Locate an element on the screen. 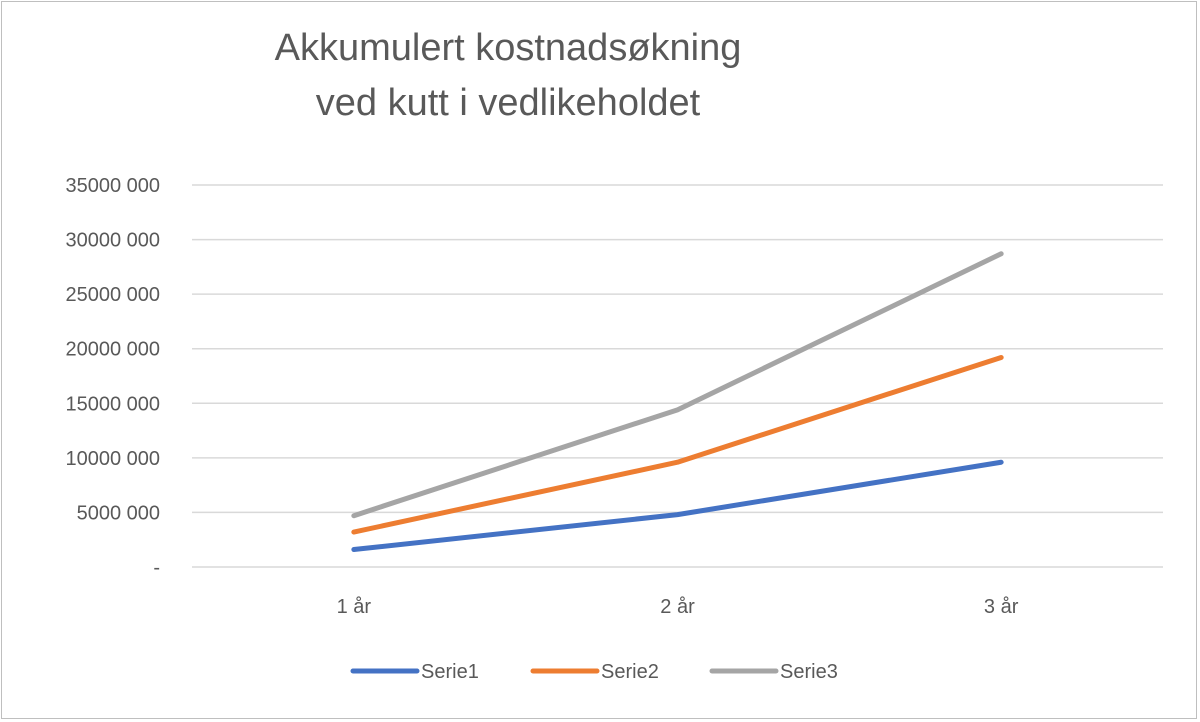 Image resolution: width=1200 pixels, height=722 pixels. x-tick-label: 2 år is located at coordinates (677, 607).